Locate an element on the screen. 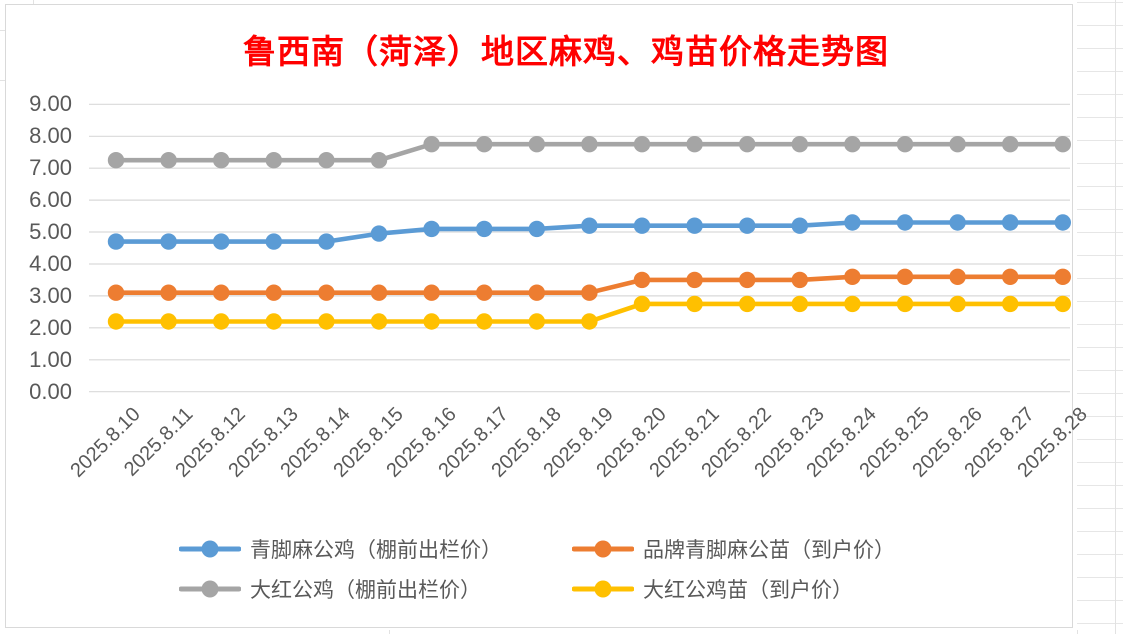 The image size is (1123, 634). y-tick-label: 6.00 is located at coordinates (50, 200).